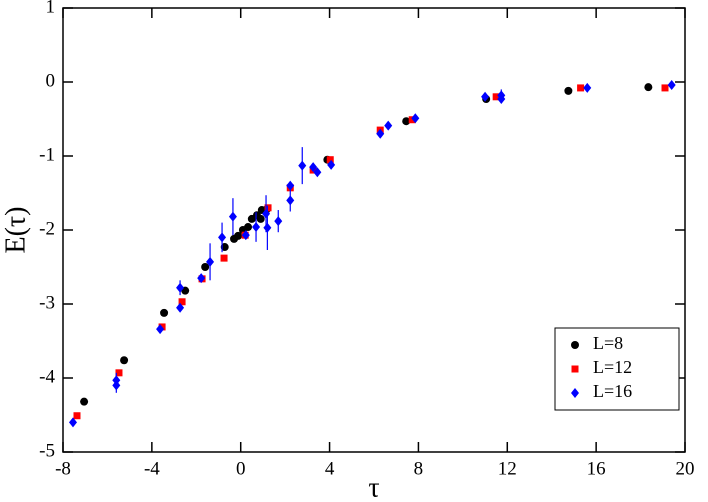 Image resolution: width=708 pixels, height=502 pixels. Describe the element at coordinates (596, 468) in the screenshot. I see `x-tick-label: 16` at that location.